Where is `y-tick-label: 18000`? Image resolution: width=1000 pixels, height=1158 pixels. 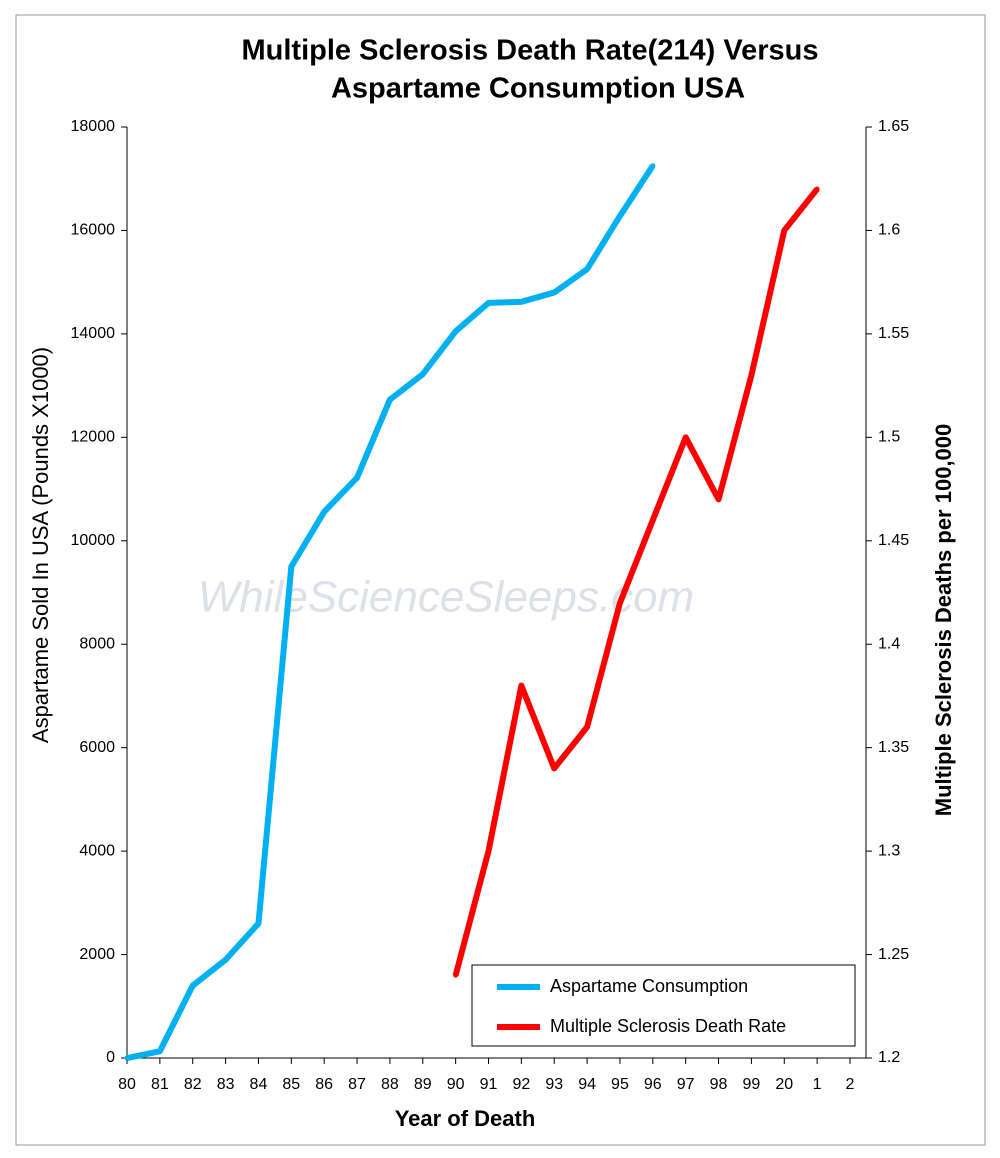
y-tick-label: 18000 is located at coordinates (93, 126).